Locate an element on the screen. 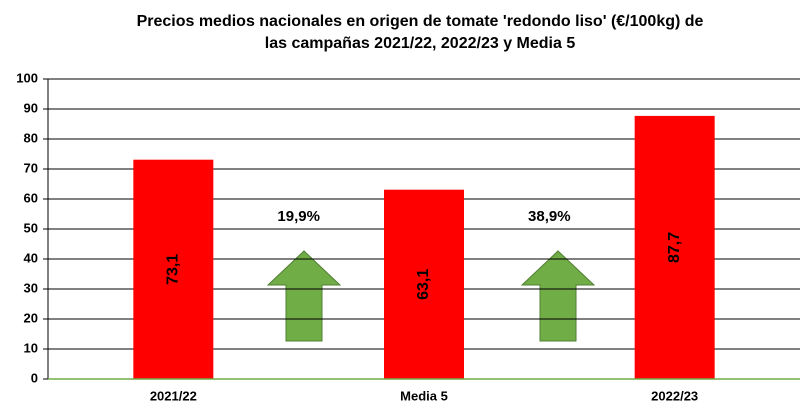 The height and width of the screenshot is (403, 802). y-tick-label: 40 is located at coordinates (31, 257).